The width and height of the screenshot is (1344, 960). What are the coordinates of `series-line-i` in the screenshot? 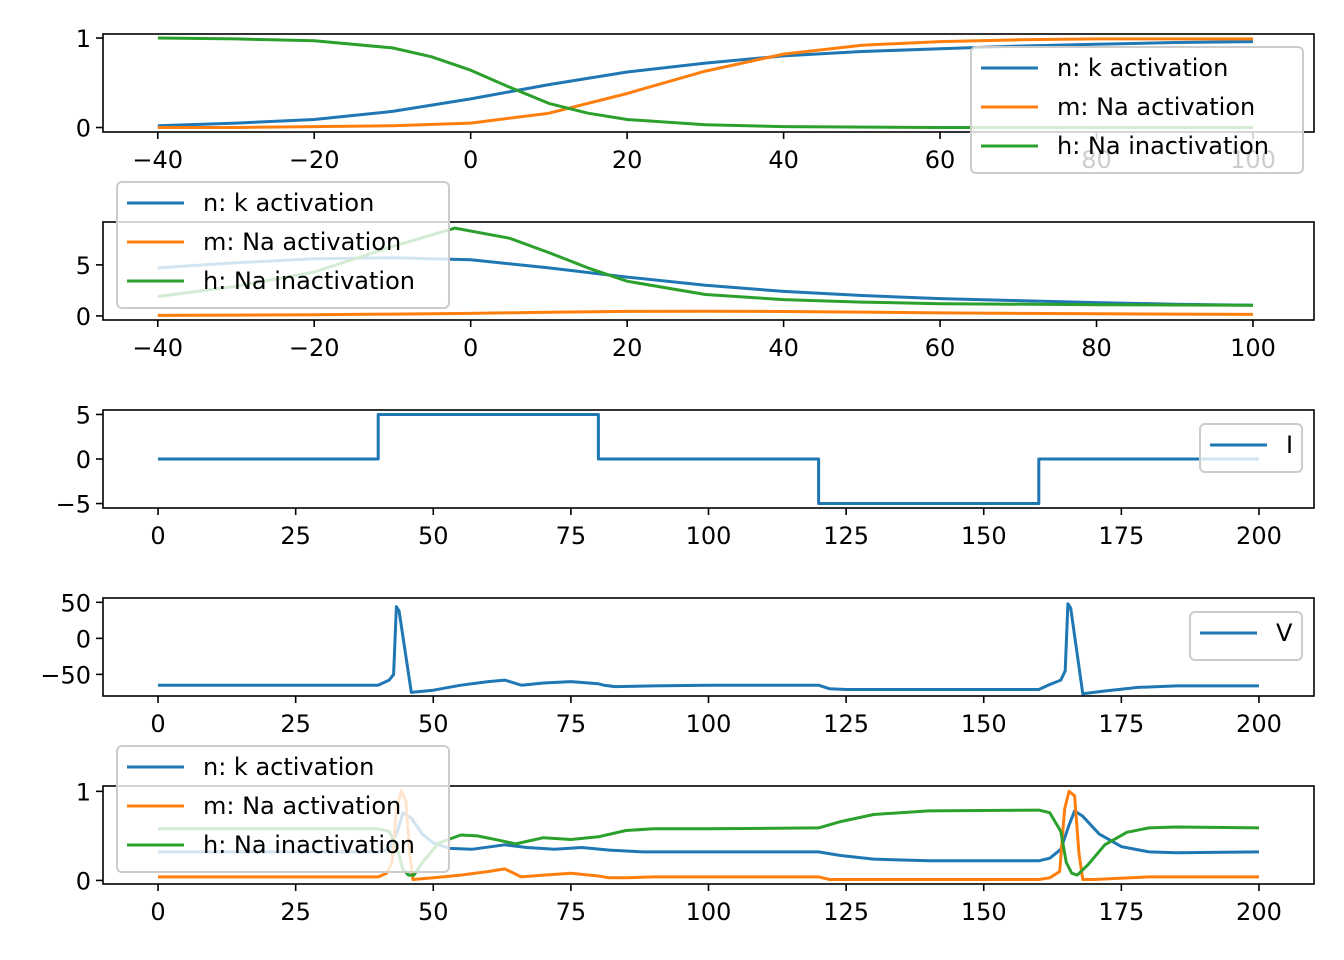 It's located at (708, 459).